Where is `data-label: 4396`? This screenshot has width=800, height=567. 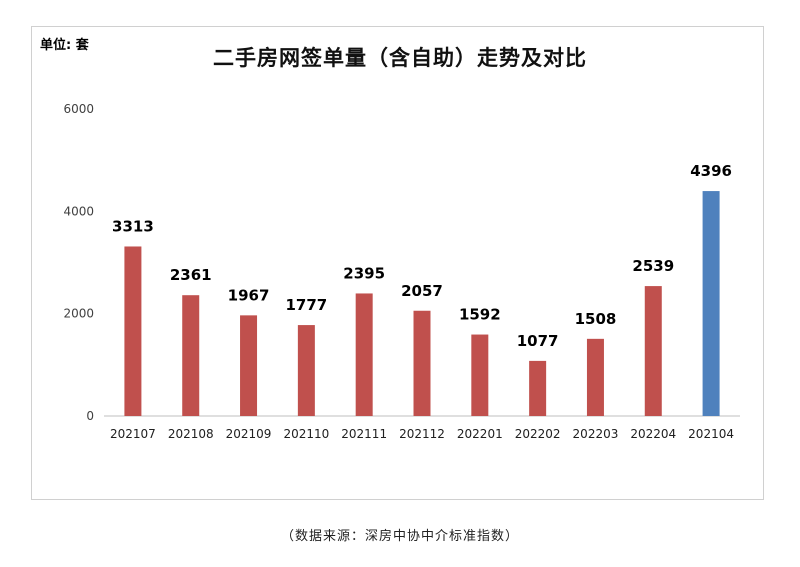
data-label: 4396 is located at coordinates (711, 171).